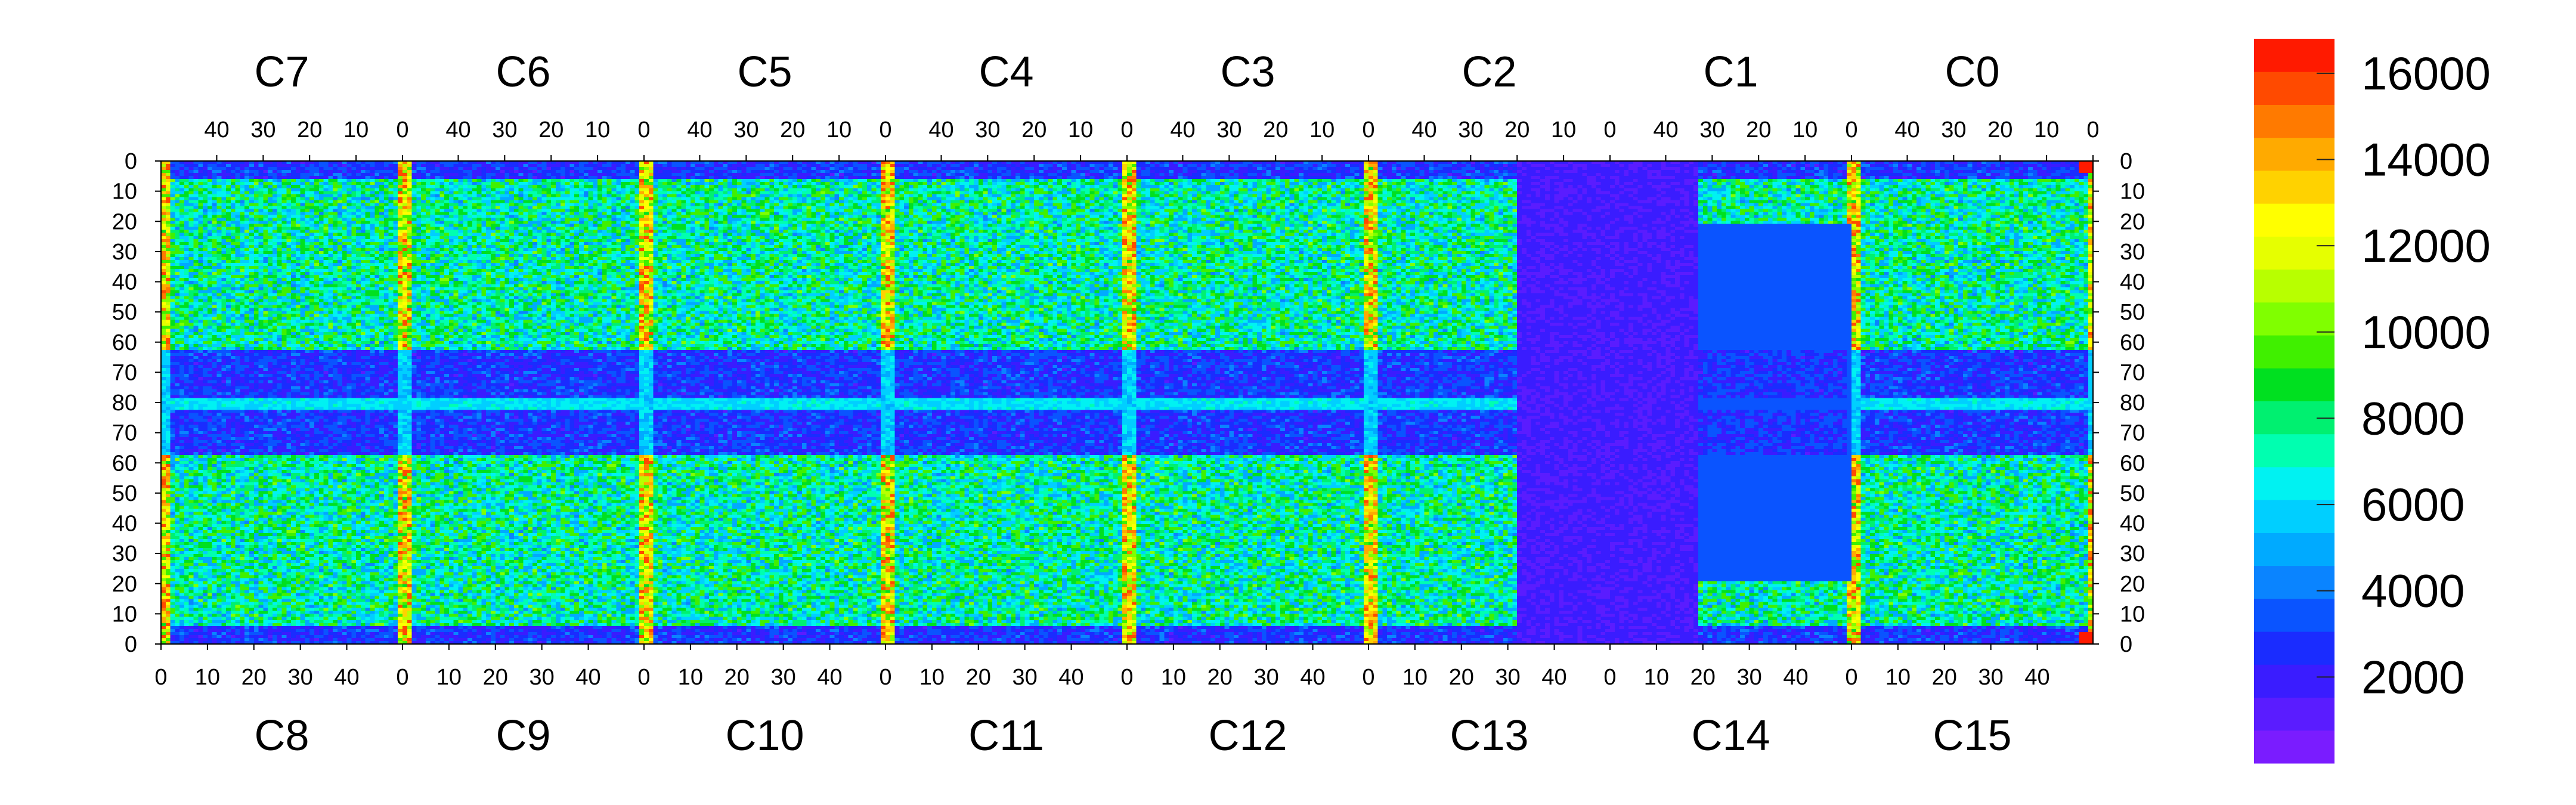 Image resolution: width=2576 pixels, height=805 pixels. Describe the element at coordinates (282, 72) in the screenshot. I see `chip-label-top: C7` at that location.